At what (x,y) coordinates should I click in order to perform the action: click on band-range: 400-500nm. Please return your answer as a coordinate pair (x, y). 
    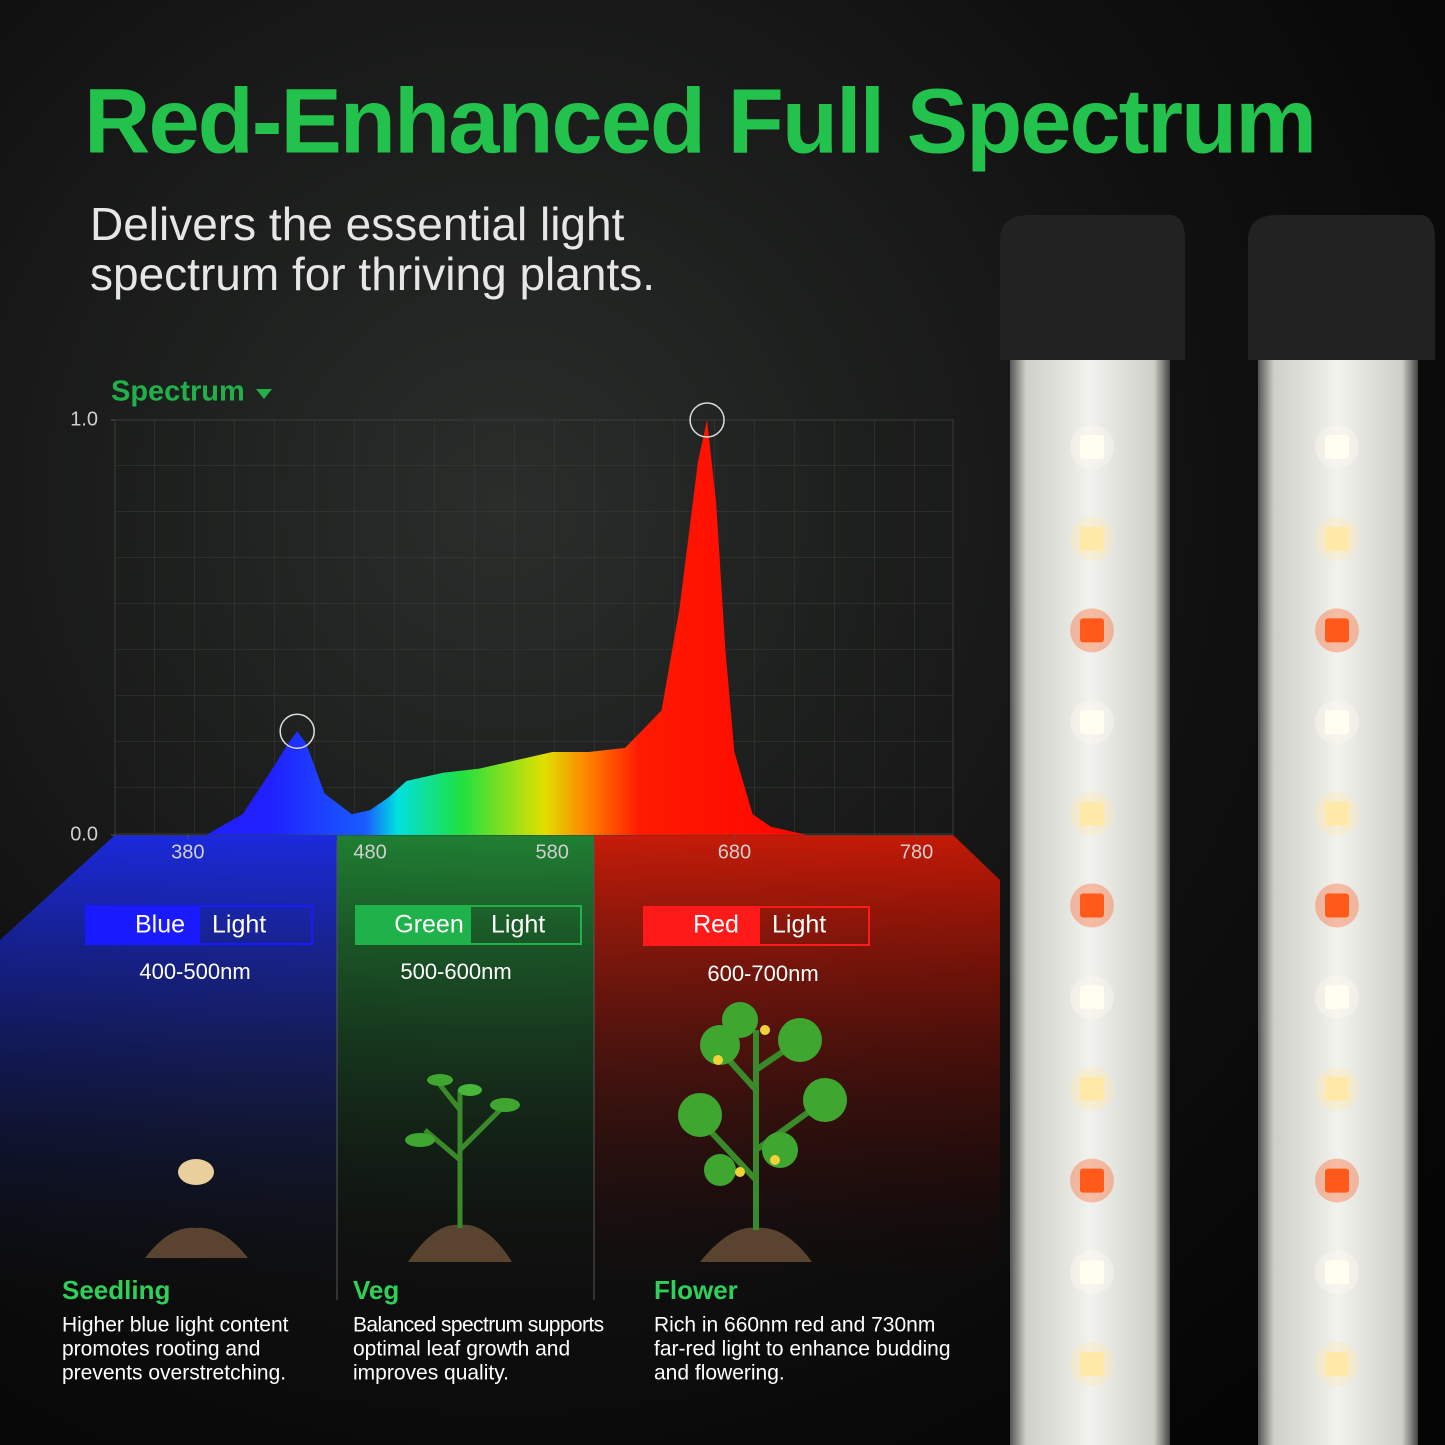
    Looking at the image, I should click on (194, 971).